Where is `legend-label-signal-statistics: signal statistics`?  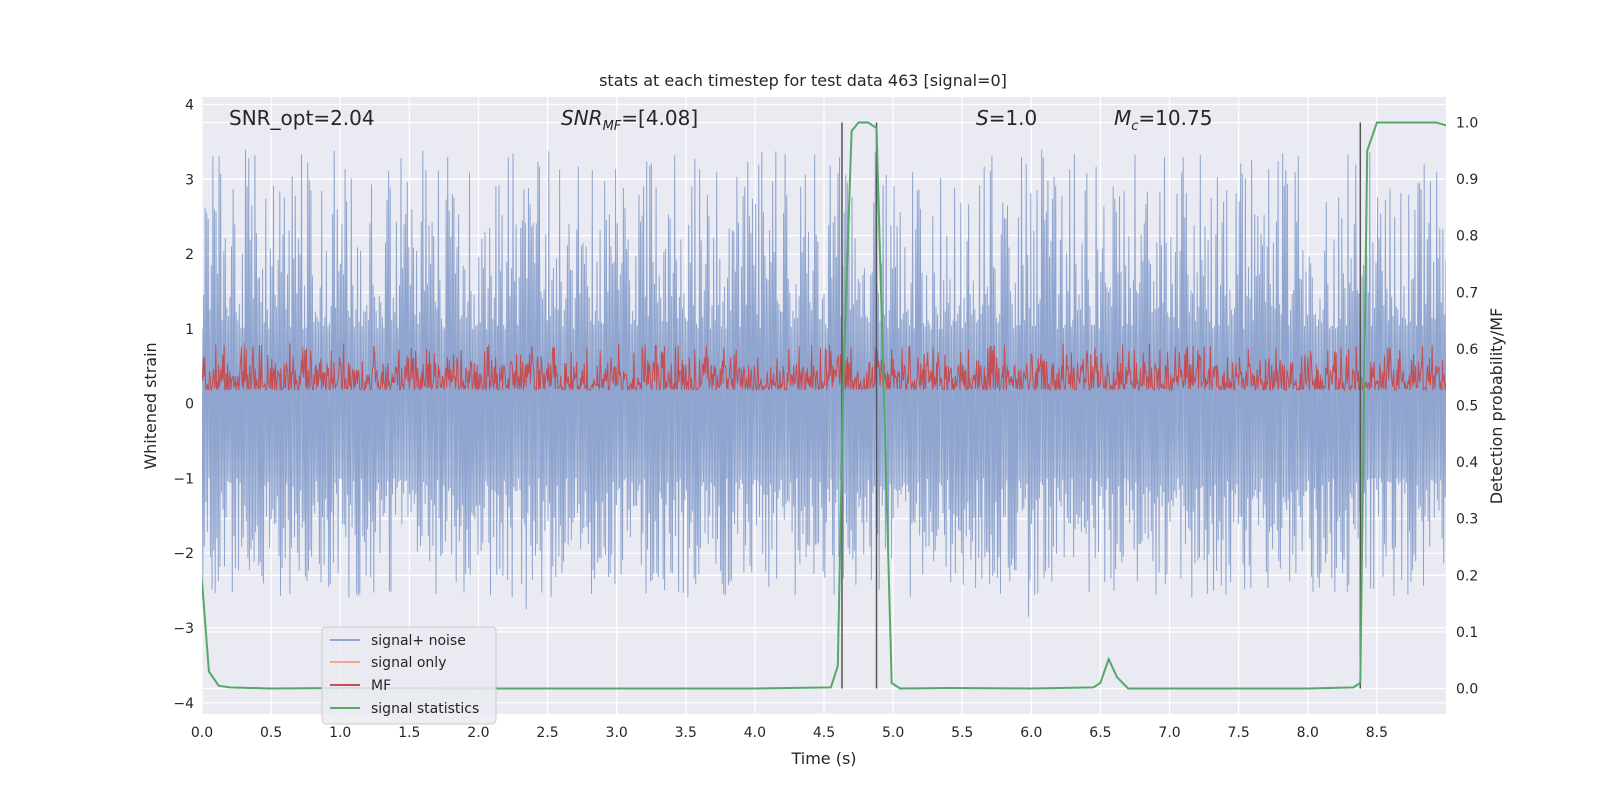 legend-label-signal-statistics: signal statistics is located at coordinates (425, 709).